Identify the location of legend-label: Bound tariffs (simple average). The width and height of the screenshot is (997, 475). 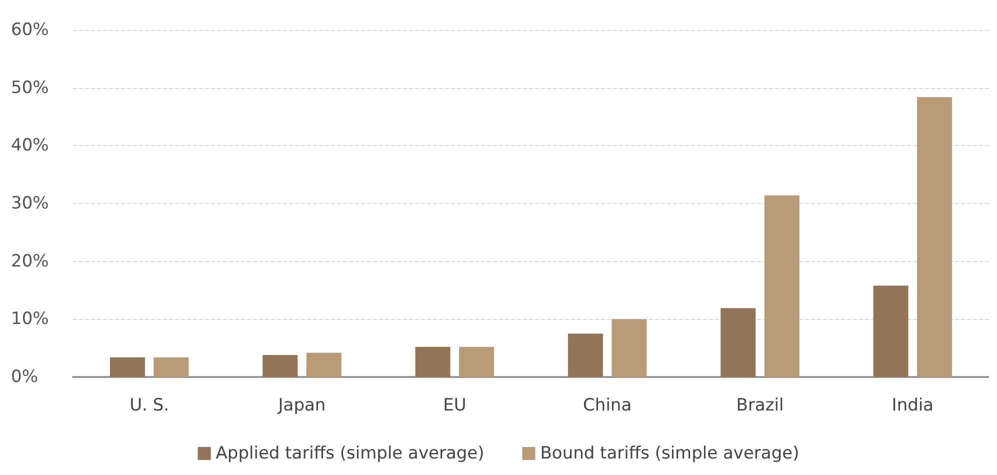
(670, 454).